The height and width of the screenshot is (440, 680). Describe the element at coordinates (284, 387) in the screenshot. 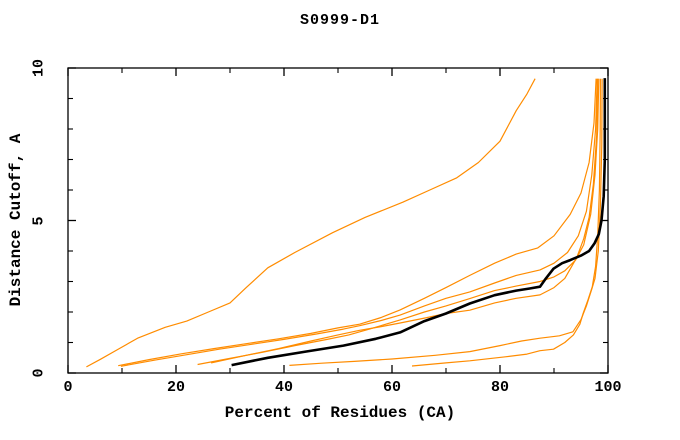

I see `x-tick-label: 40` at that location.